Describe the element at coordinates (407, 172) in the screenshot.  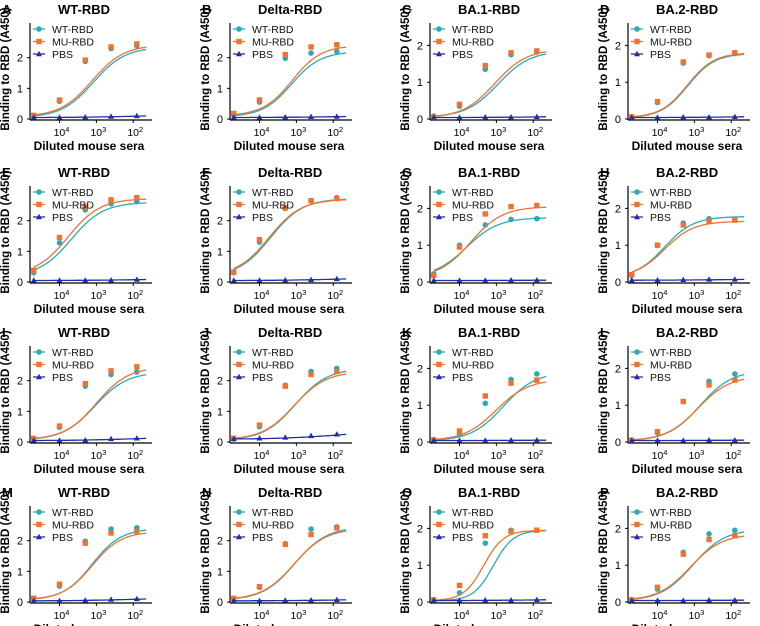
I see `panel-letter: G` at that location.